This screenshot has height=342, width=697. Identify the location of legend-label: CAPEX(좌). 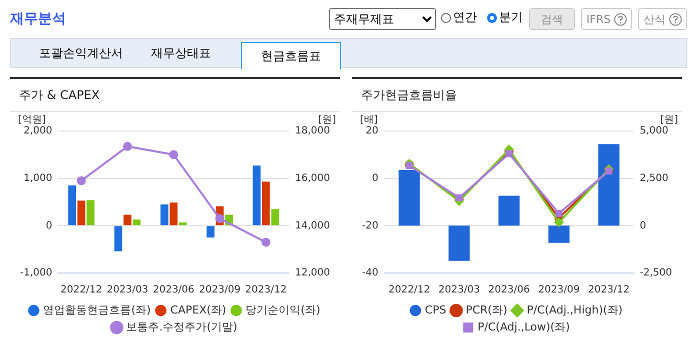
(198, 309).